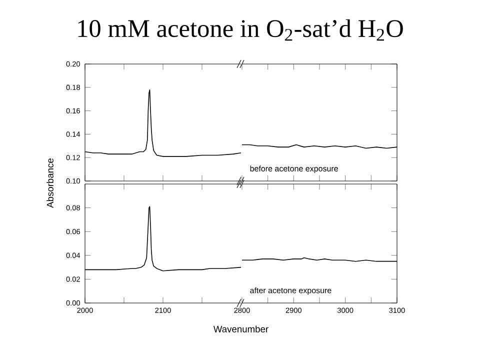  What do you see at coordinates (294, 170) in the screenshot?
I see `annotation: before acetone exposure` at bounding box center [294, 170].